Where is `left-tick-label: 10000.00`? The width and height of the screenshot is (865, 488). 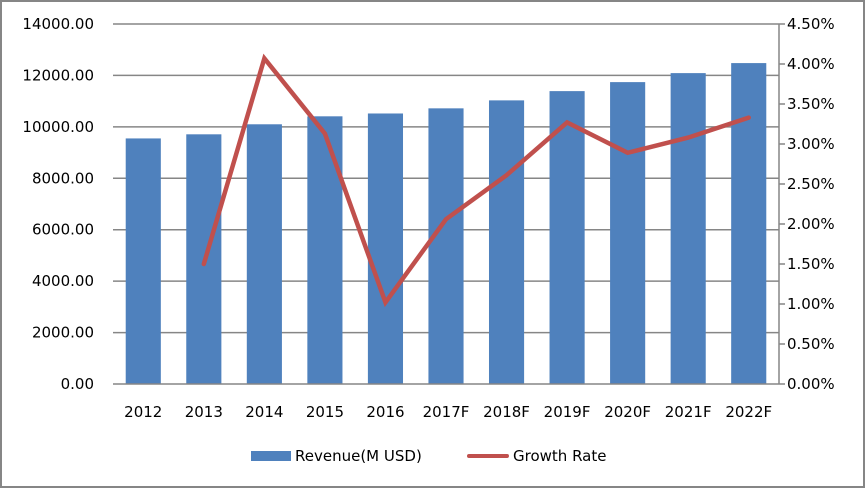
left-tick-label: 10000.00 is located at coordinates (58, 127).